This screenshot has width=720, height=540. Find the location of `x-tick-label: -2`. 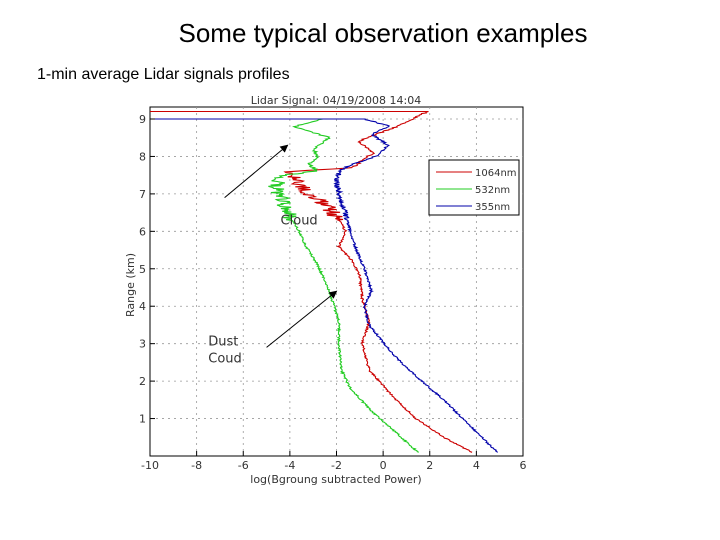

x-tick-label: -2 is located at coordinates (336, 465).